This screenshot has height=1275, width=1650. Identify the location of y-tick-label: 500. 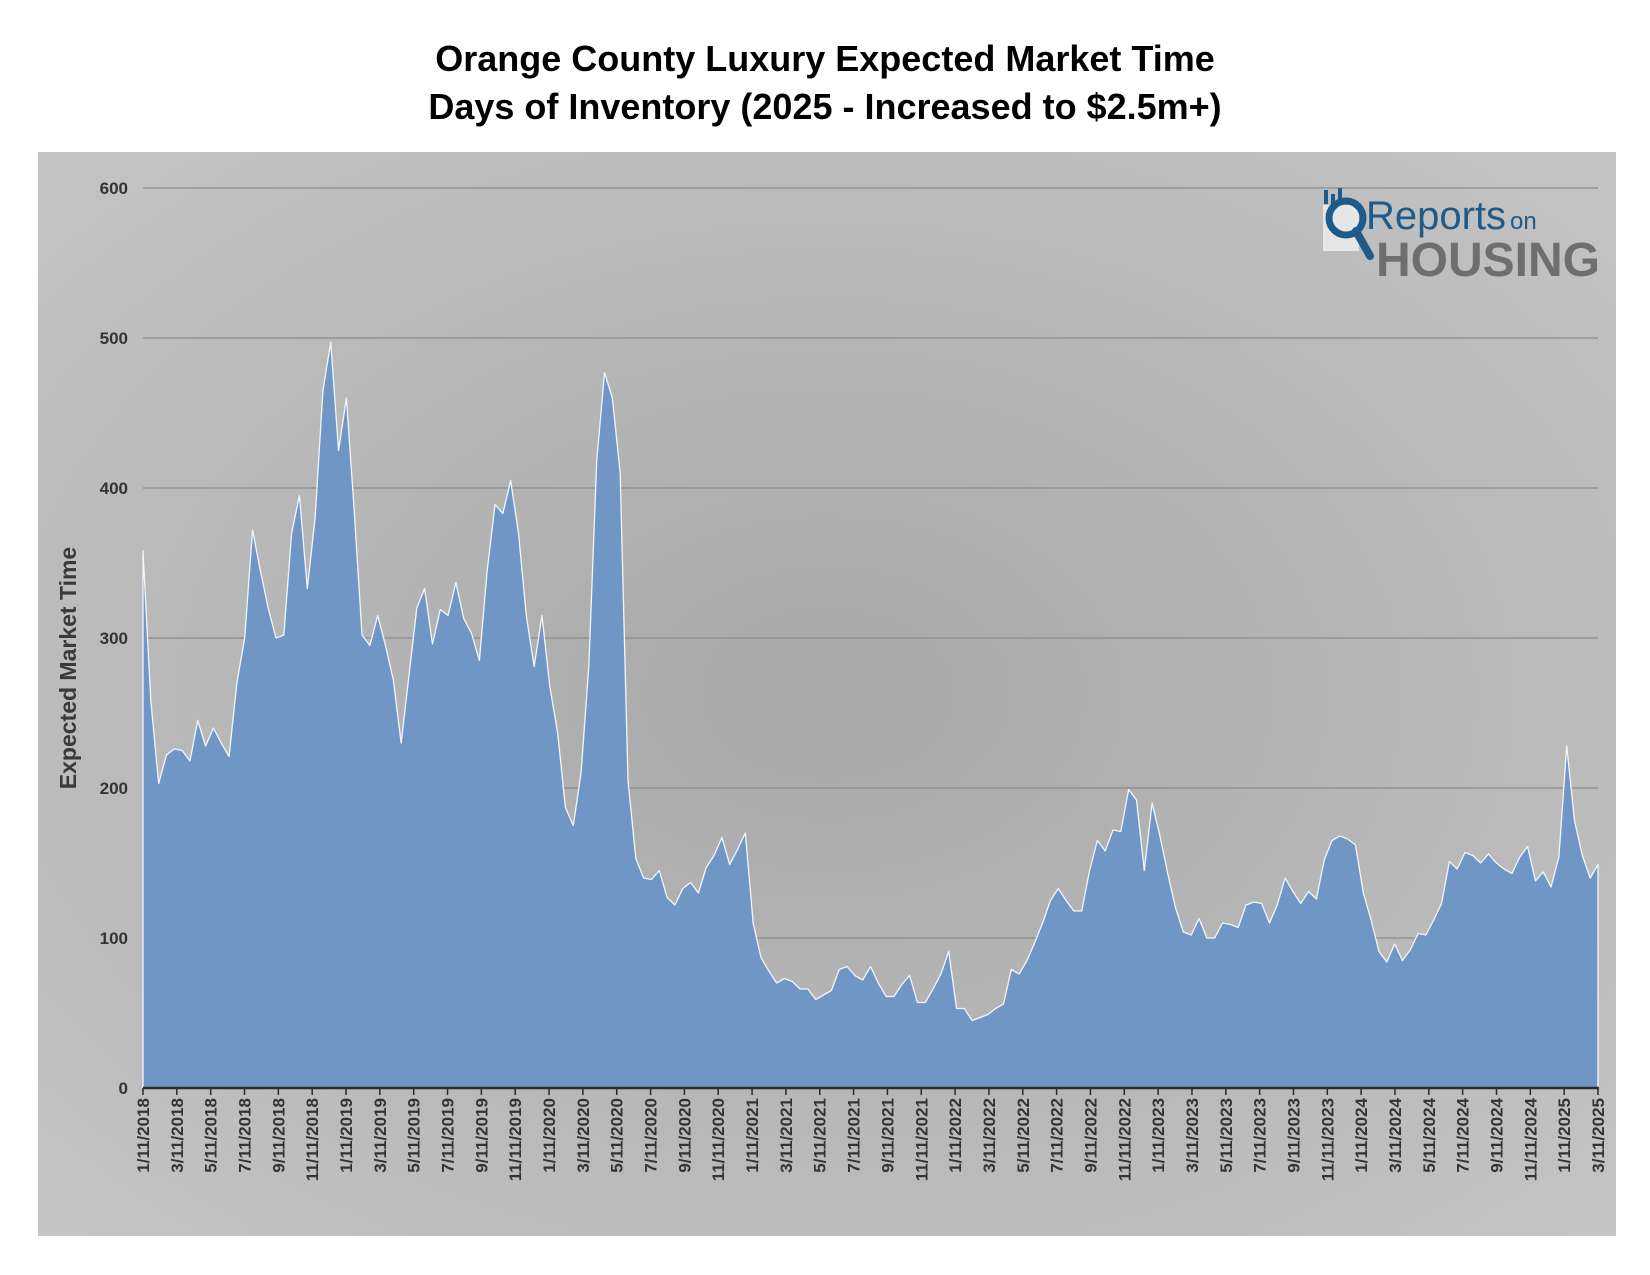
(114, 338).